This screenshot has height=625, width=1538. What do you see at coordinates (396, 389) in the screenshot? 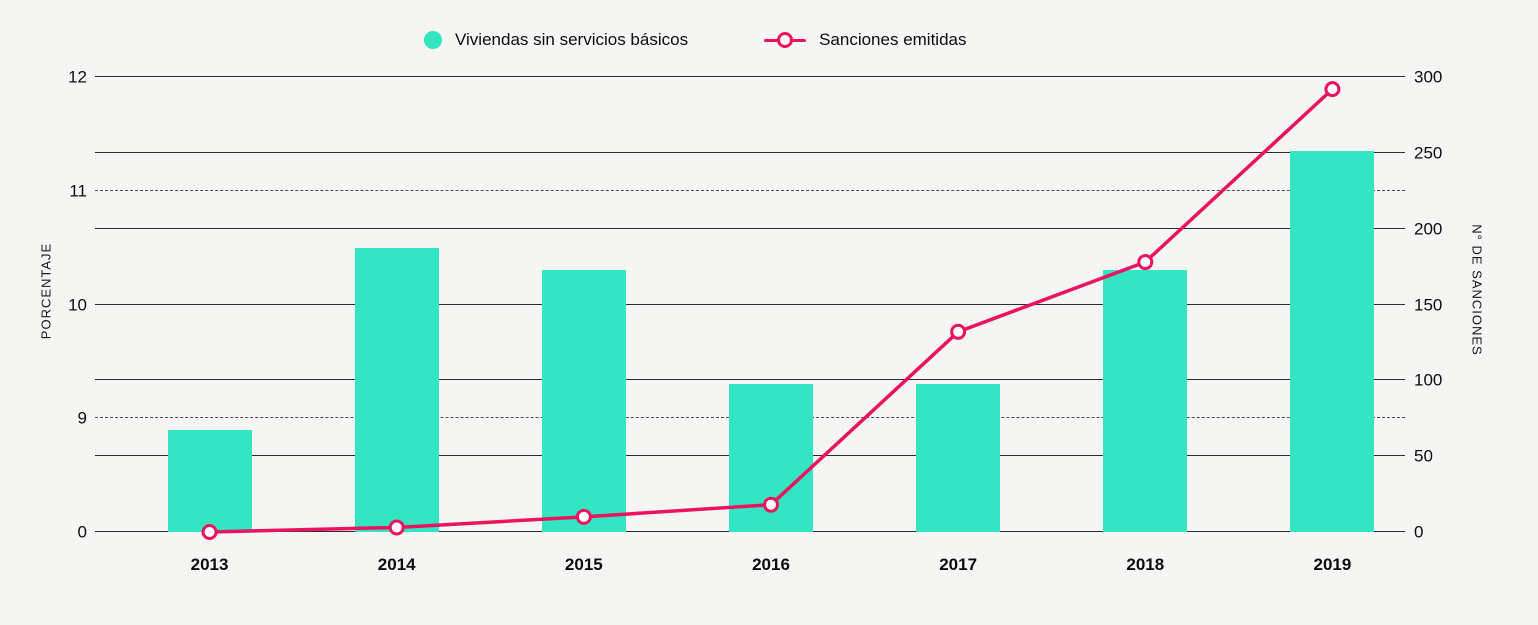
I see `bar-2014` at bounding box center [396, 389].